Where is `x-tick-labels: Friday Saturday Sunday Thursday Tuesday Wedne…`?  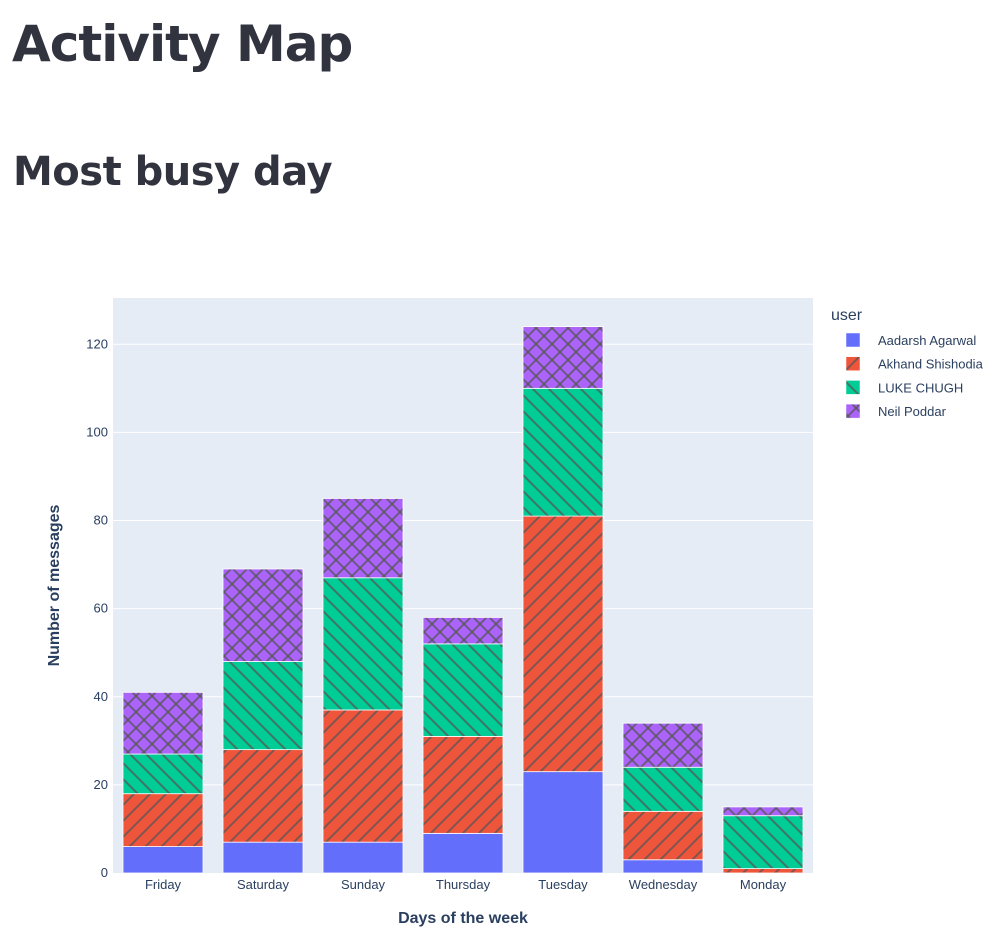 x-tick-labels: Friday Saturday Sunday Thursday Tuesday Wedne… is located at coordinates (466, 884).